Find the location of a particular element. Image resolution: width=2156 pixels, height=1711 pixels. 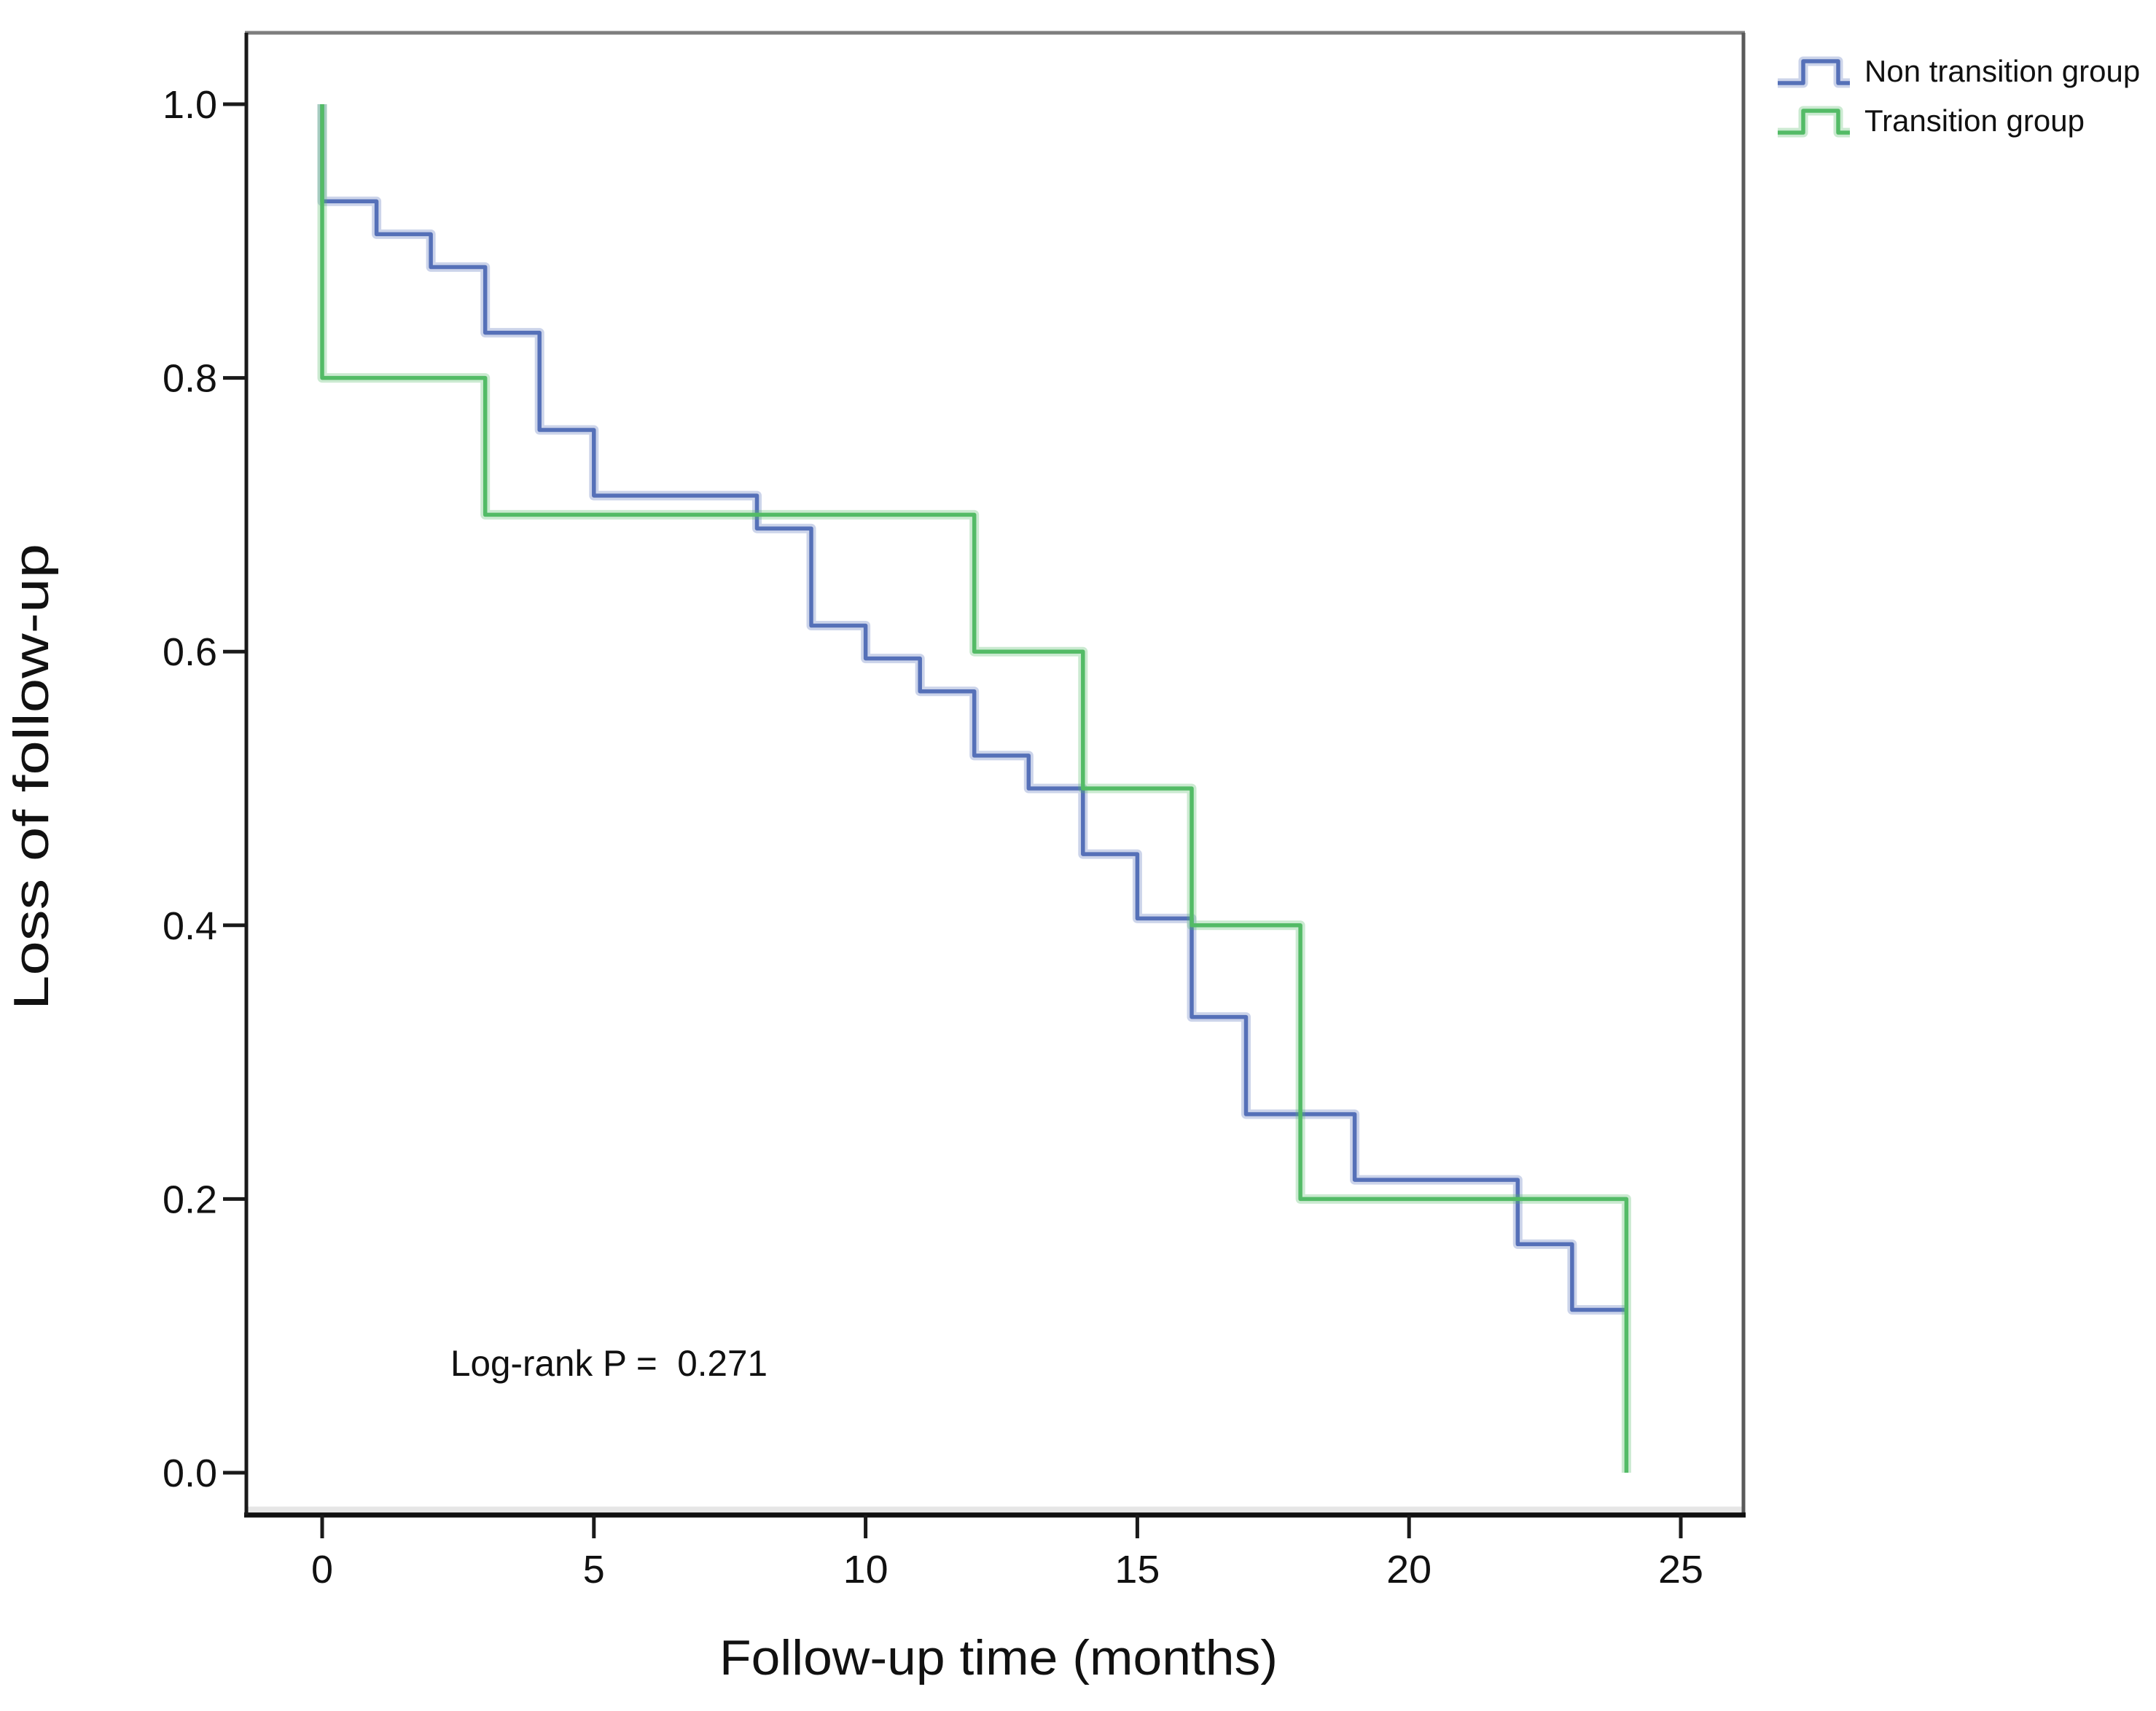

x-tick-label: 15 is located at coordinates (1137, 1569).